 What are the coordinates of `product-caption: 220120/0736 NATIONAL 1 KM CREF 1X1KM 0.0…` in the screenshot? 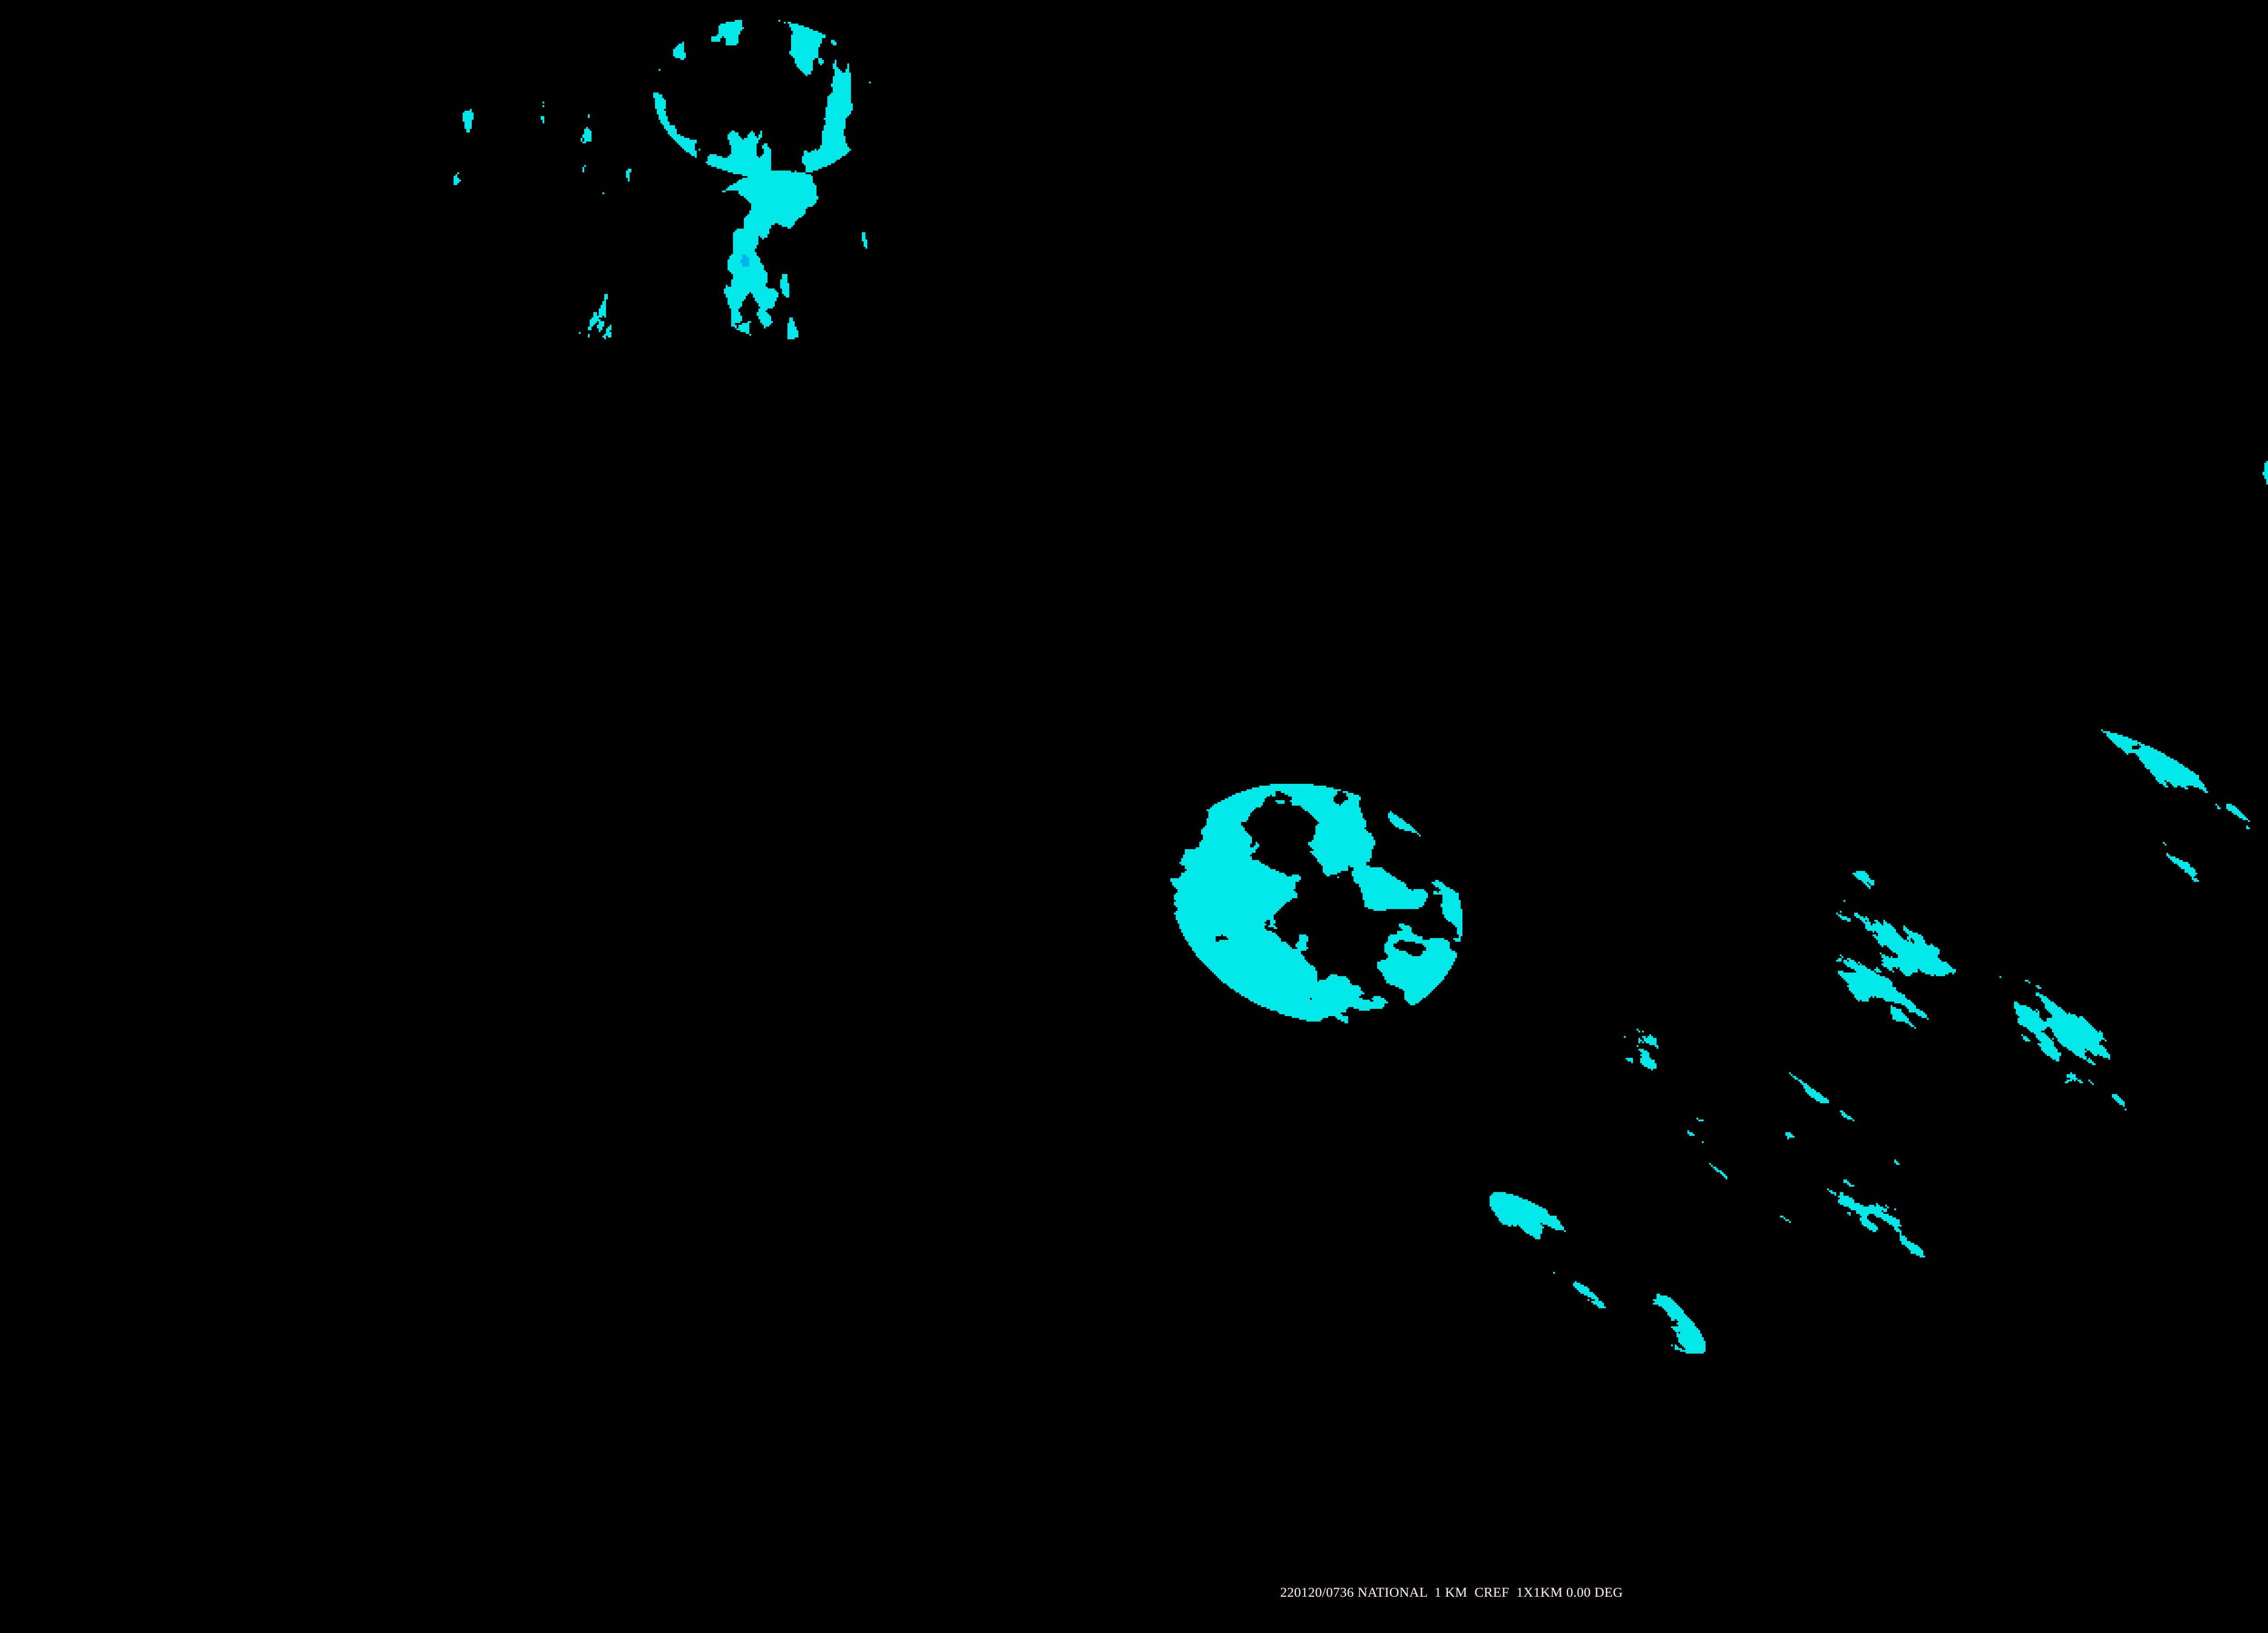 It's located at (1452, 1592).